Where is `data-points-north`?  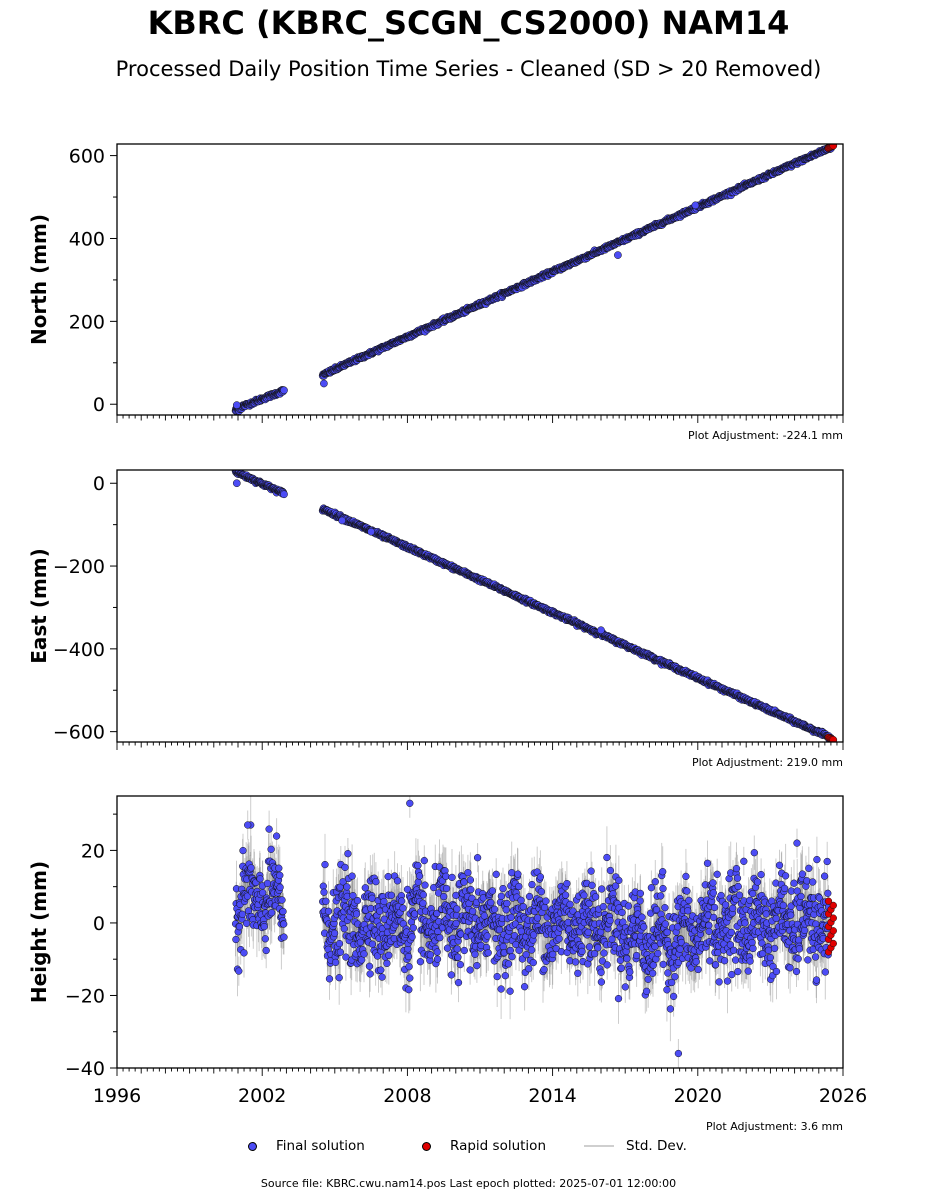 data-points-north is located at coordinates (534, 279).